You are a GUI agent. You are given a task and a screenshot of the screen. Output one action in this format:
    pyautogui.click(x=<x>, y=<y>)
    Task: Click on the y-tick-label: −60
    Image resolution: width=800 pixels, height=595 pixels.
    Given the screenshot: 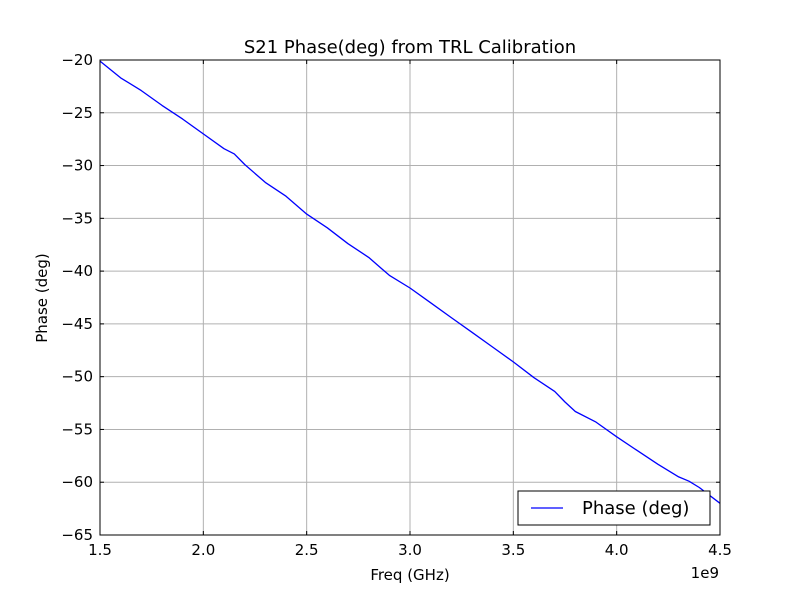 What is the action you would take?
    pyautogui.click(x=77, y=482)
    